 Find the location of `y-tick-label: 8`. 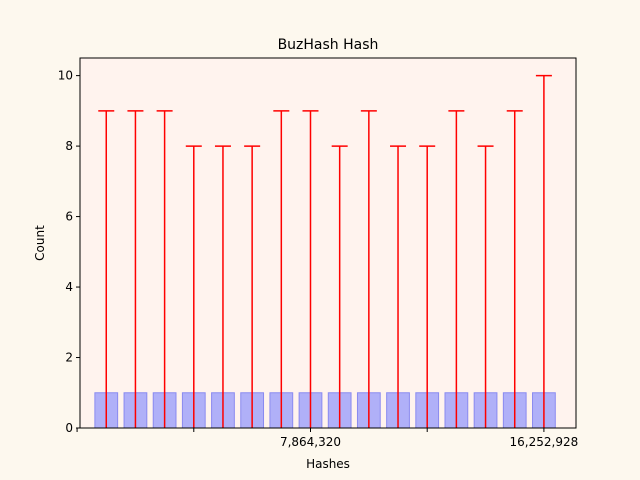

y-tick-label: 8 is located at coordinates (69, 146).